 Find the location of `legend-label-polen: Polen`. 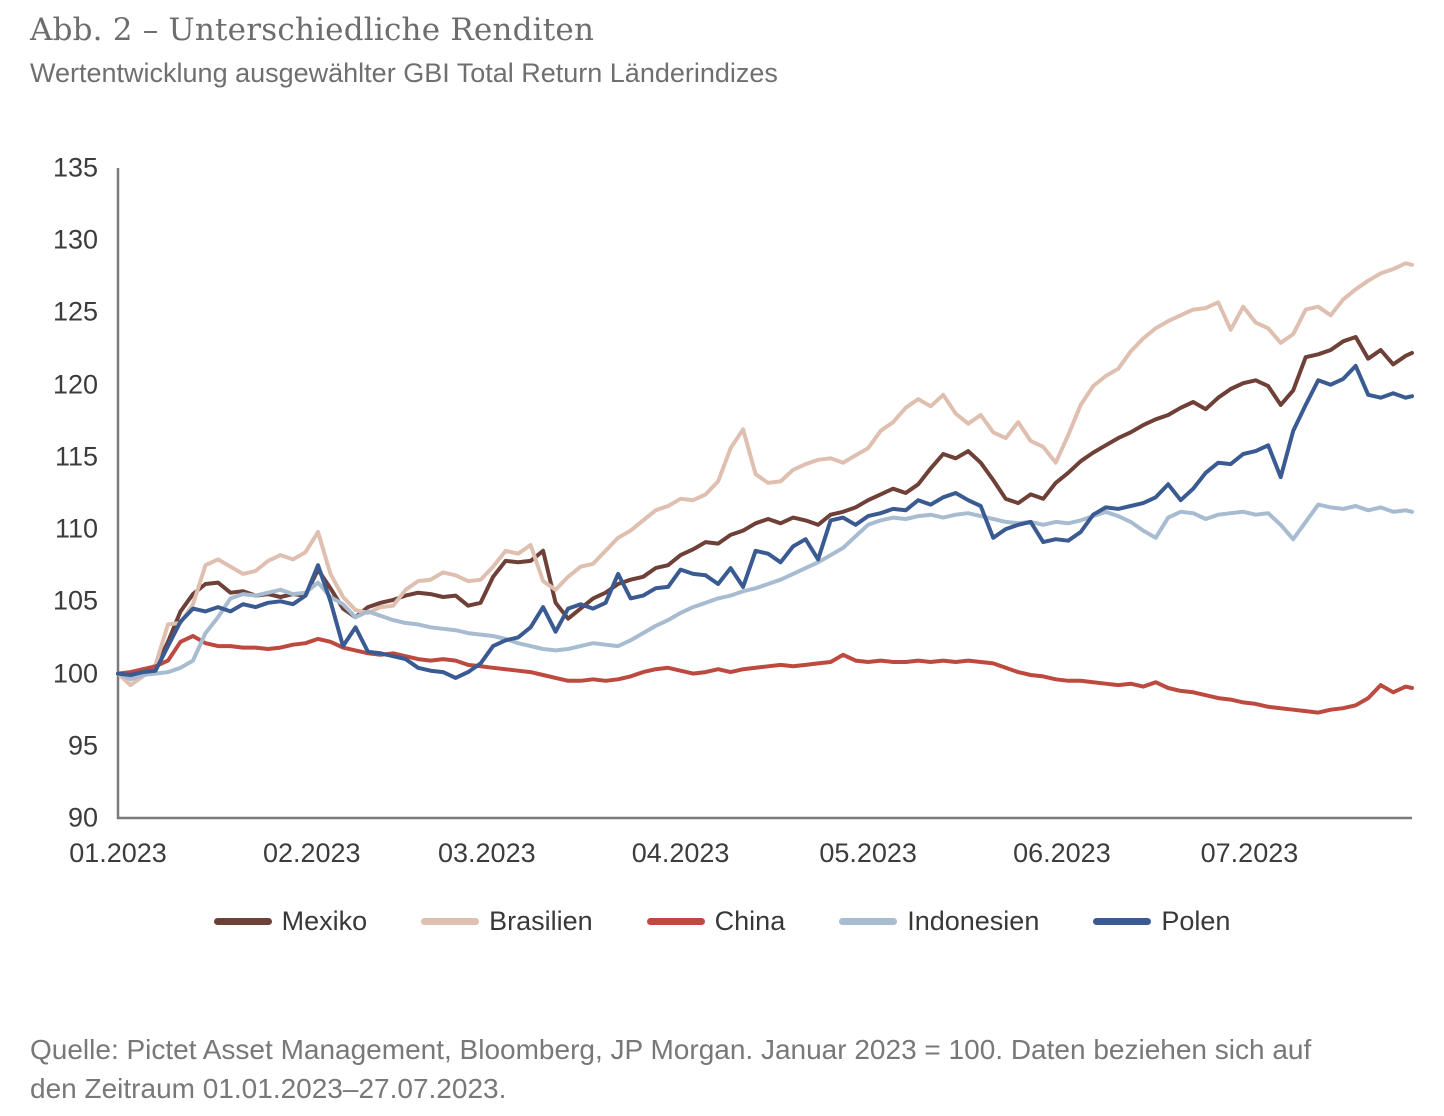

legend-label-polen: Polen is located at coordinates (1196, 921).